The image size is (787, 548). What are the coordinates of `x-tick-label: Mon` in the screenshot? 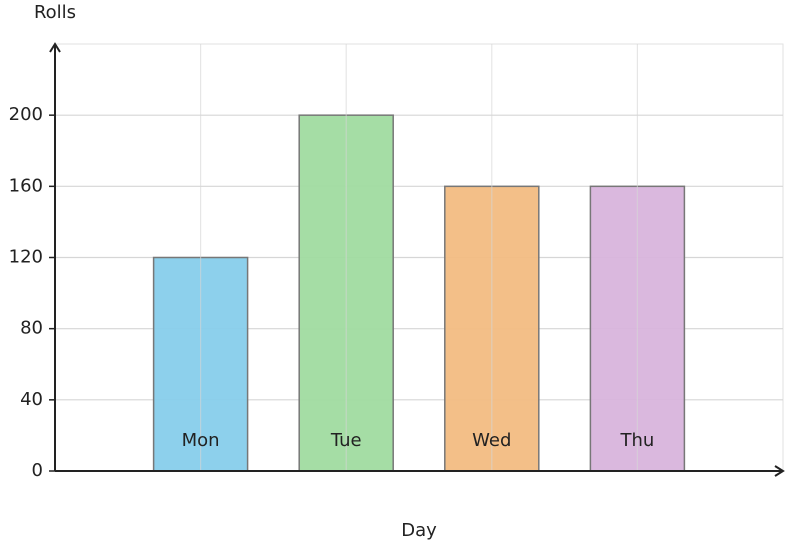 It's located at (201, 440).